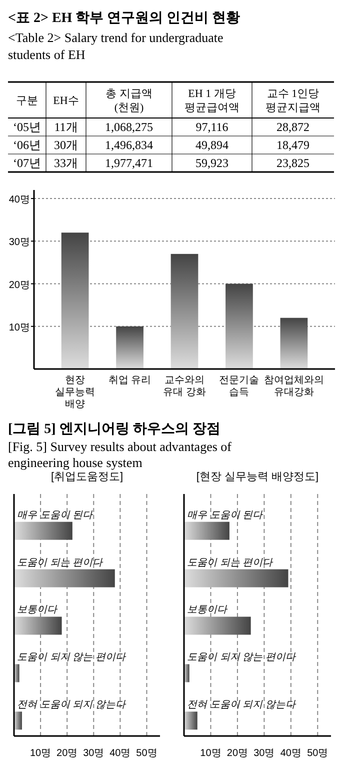  What do you see at coordinates (66, 145) in the screenshot?
I see `text: 30개` at bounding box center [66, 145].